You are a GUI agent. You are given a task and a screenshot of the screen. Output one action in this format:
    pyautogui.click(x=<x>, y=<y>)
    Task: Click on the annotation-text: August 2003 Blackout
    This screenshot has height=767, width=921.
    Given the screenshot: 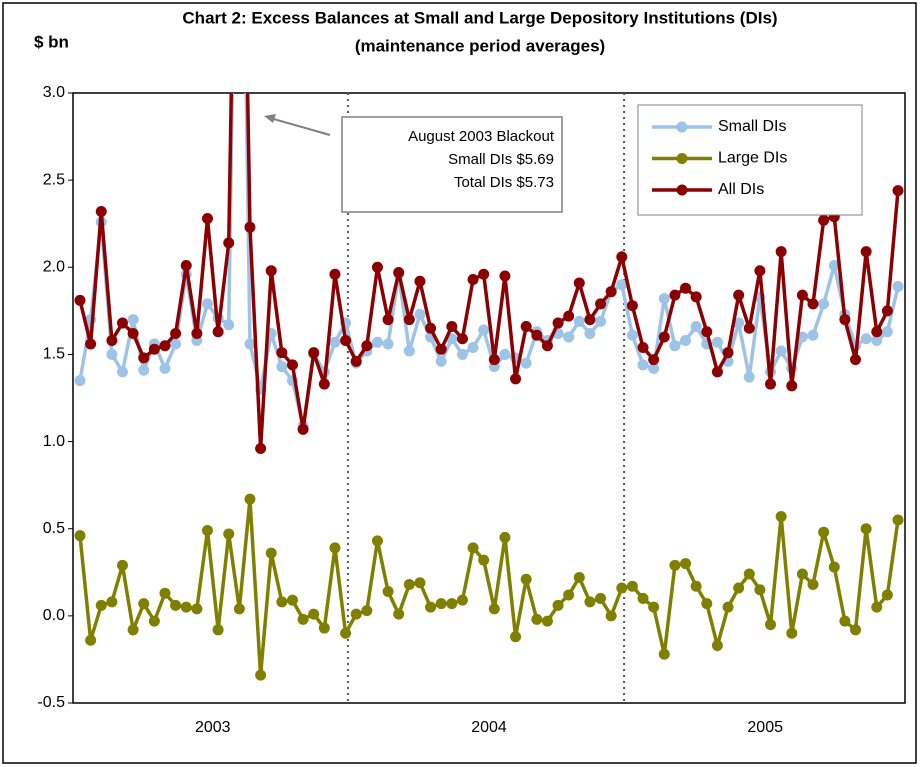 What is the action you would take?
    pyautogui.click(x=481, y=136)
    